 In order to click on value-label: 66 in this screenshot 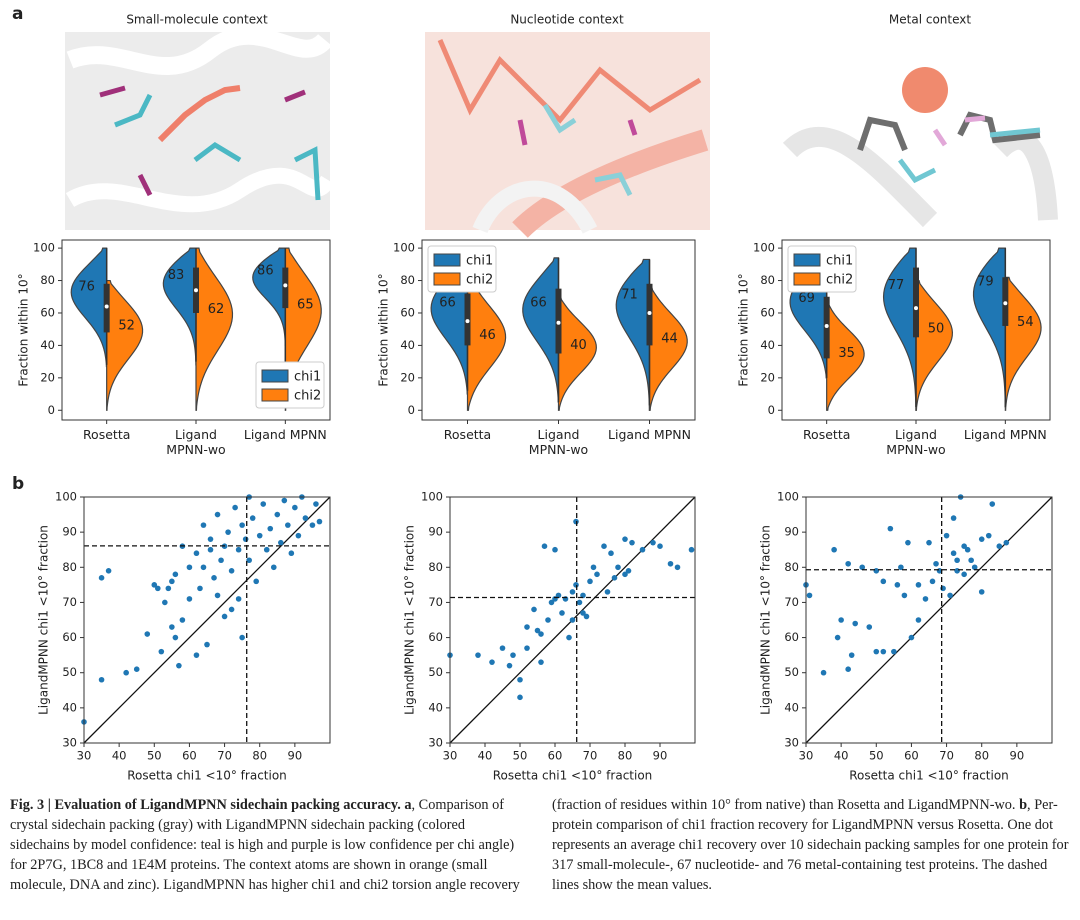, I will do `click(538, 303)`.